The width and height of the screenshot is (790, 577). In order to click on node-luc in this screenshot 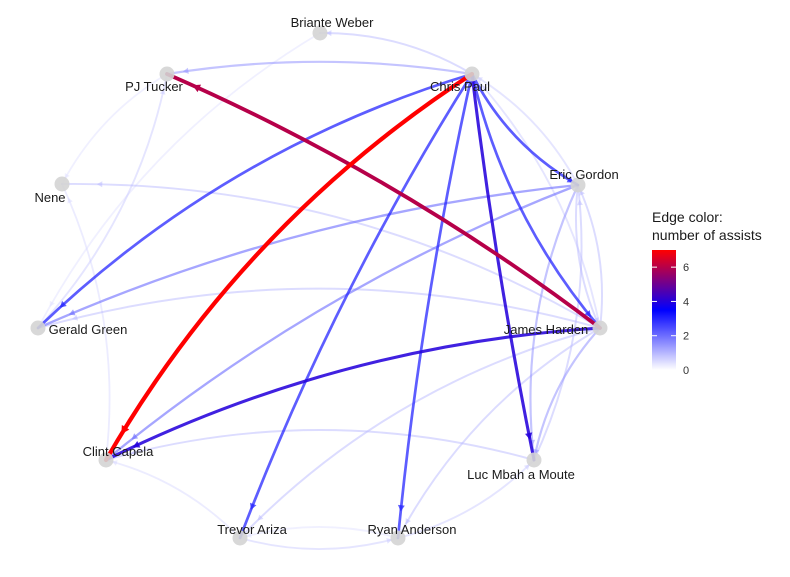, I will do `click(534, 460)`.